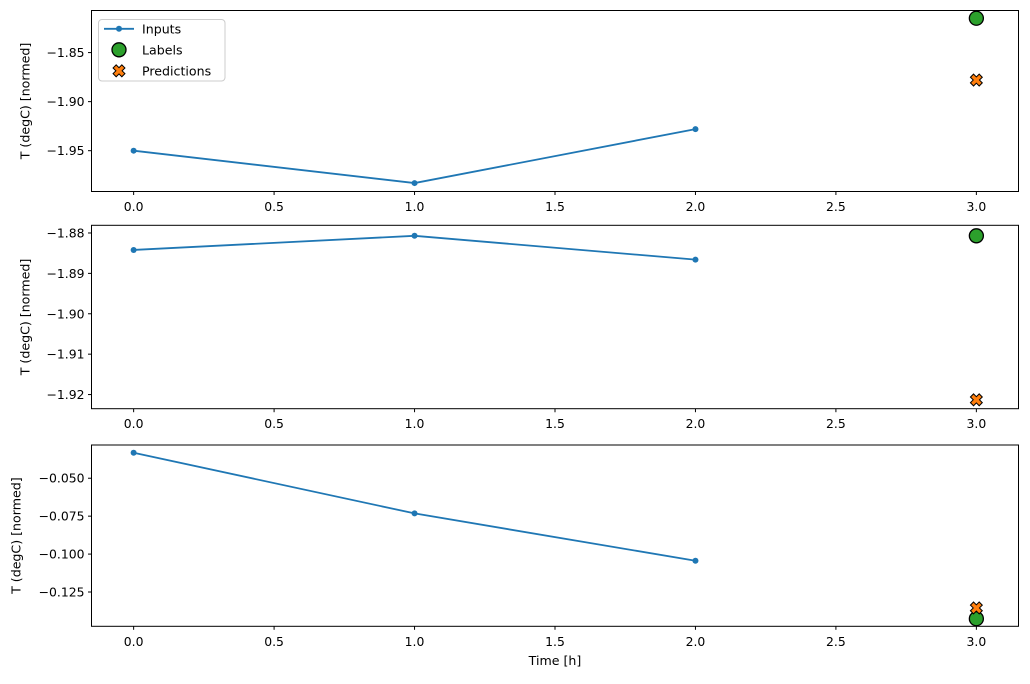 Image resolution: width=1030 pixels, height=684 pixels. I want to click on x-axis-label: Time [h], so click(555, 660).